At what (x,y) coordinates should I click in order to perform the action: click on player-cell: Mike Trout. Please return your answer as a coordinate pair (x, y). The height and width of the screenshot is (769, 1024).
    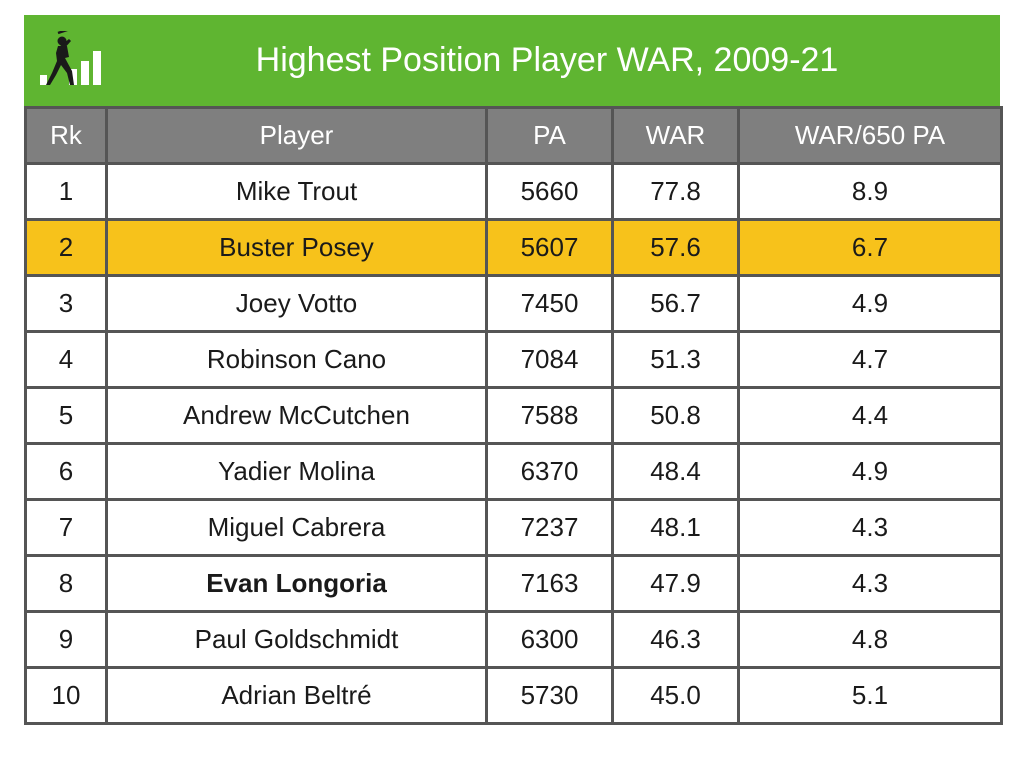
    Looking at the image, I should click on (296, 191).